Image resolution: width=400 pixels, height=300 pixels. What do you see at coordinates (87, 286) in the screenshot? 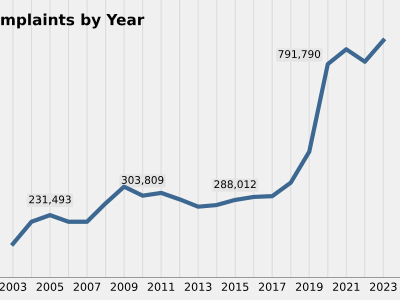
I see `x-tick-label: 2007` at bounding box center [87, 286].